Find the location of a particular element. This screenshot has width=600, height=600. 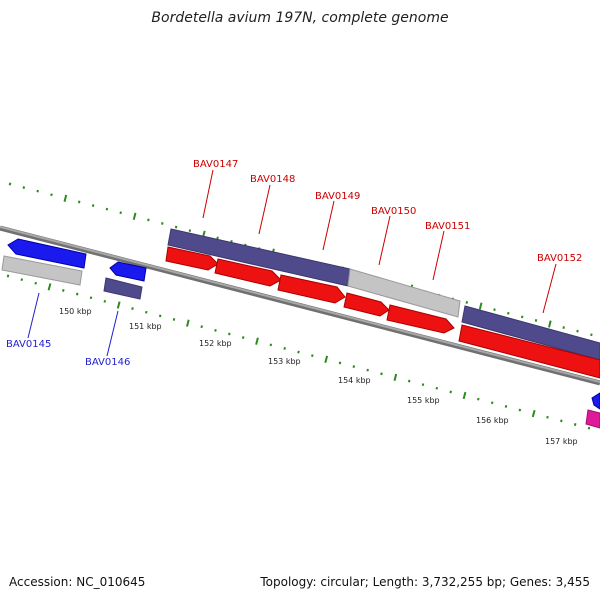

accession-text: Accession: NC_010645 is located at coordinates (77, 582).